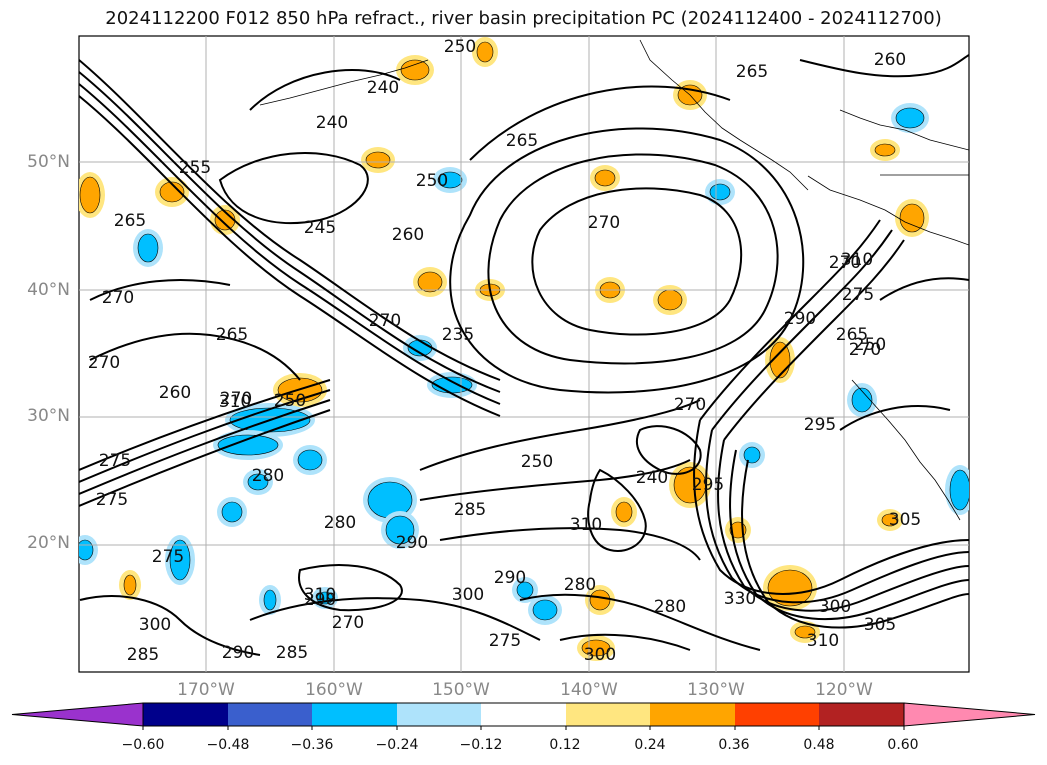  I want to click on colorbar-tick-2: −0.36, so click(312, 745).